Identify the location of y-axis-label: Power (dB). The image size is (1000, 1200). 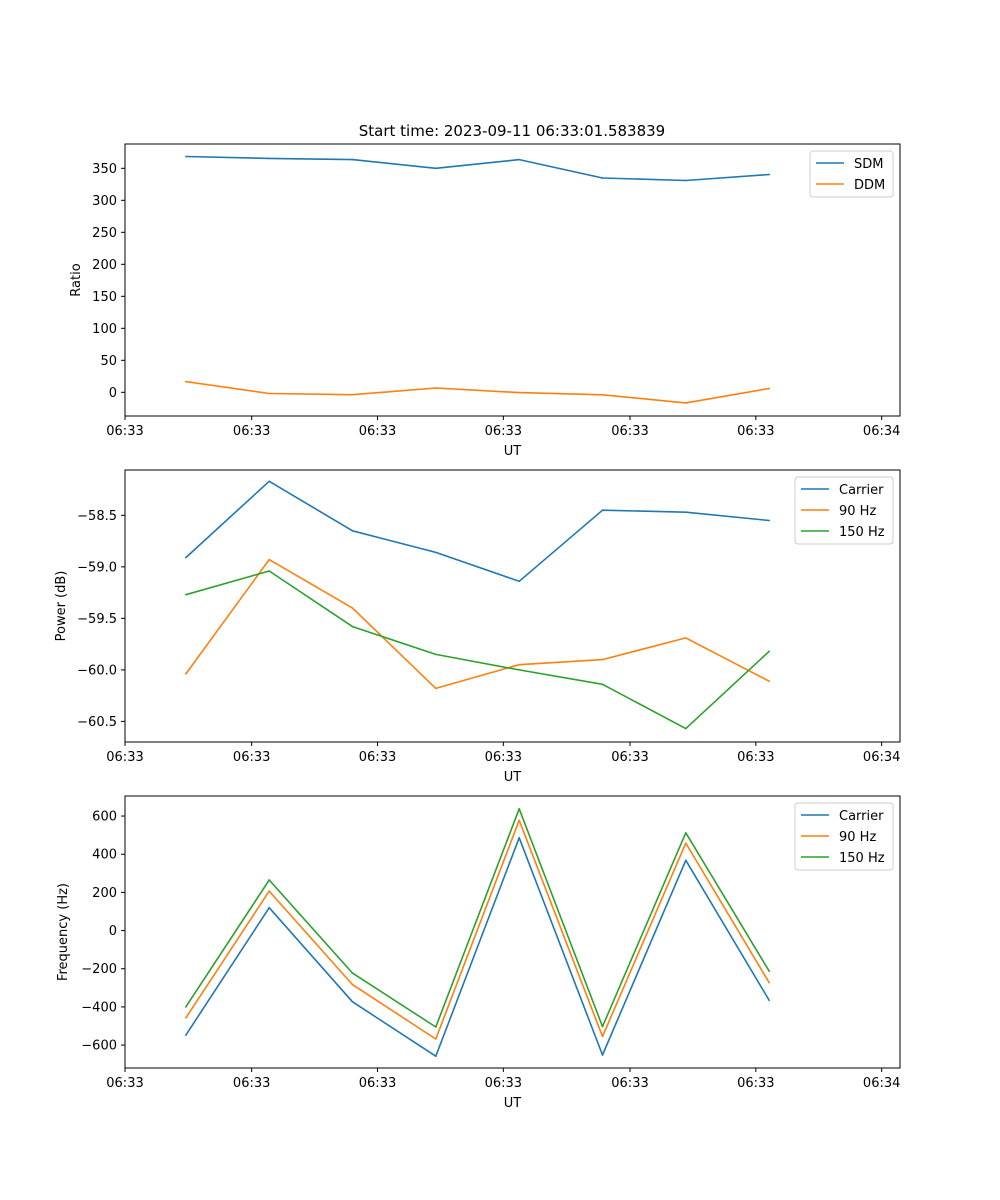
(61, 606).